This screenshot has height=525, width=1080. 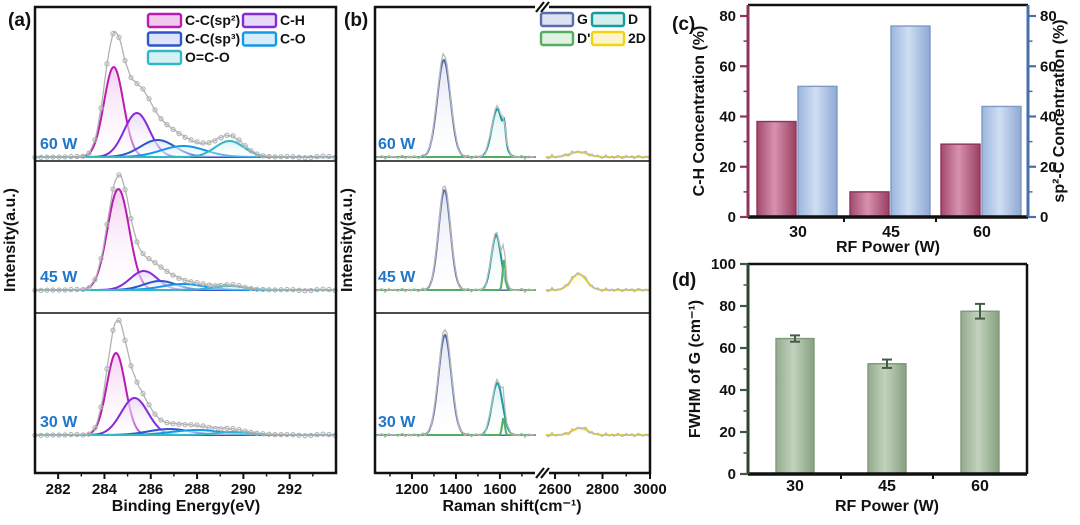 I want to click on y-tick-label: 80, so click(x=727, y=306).